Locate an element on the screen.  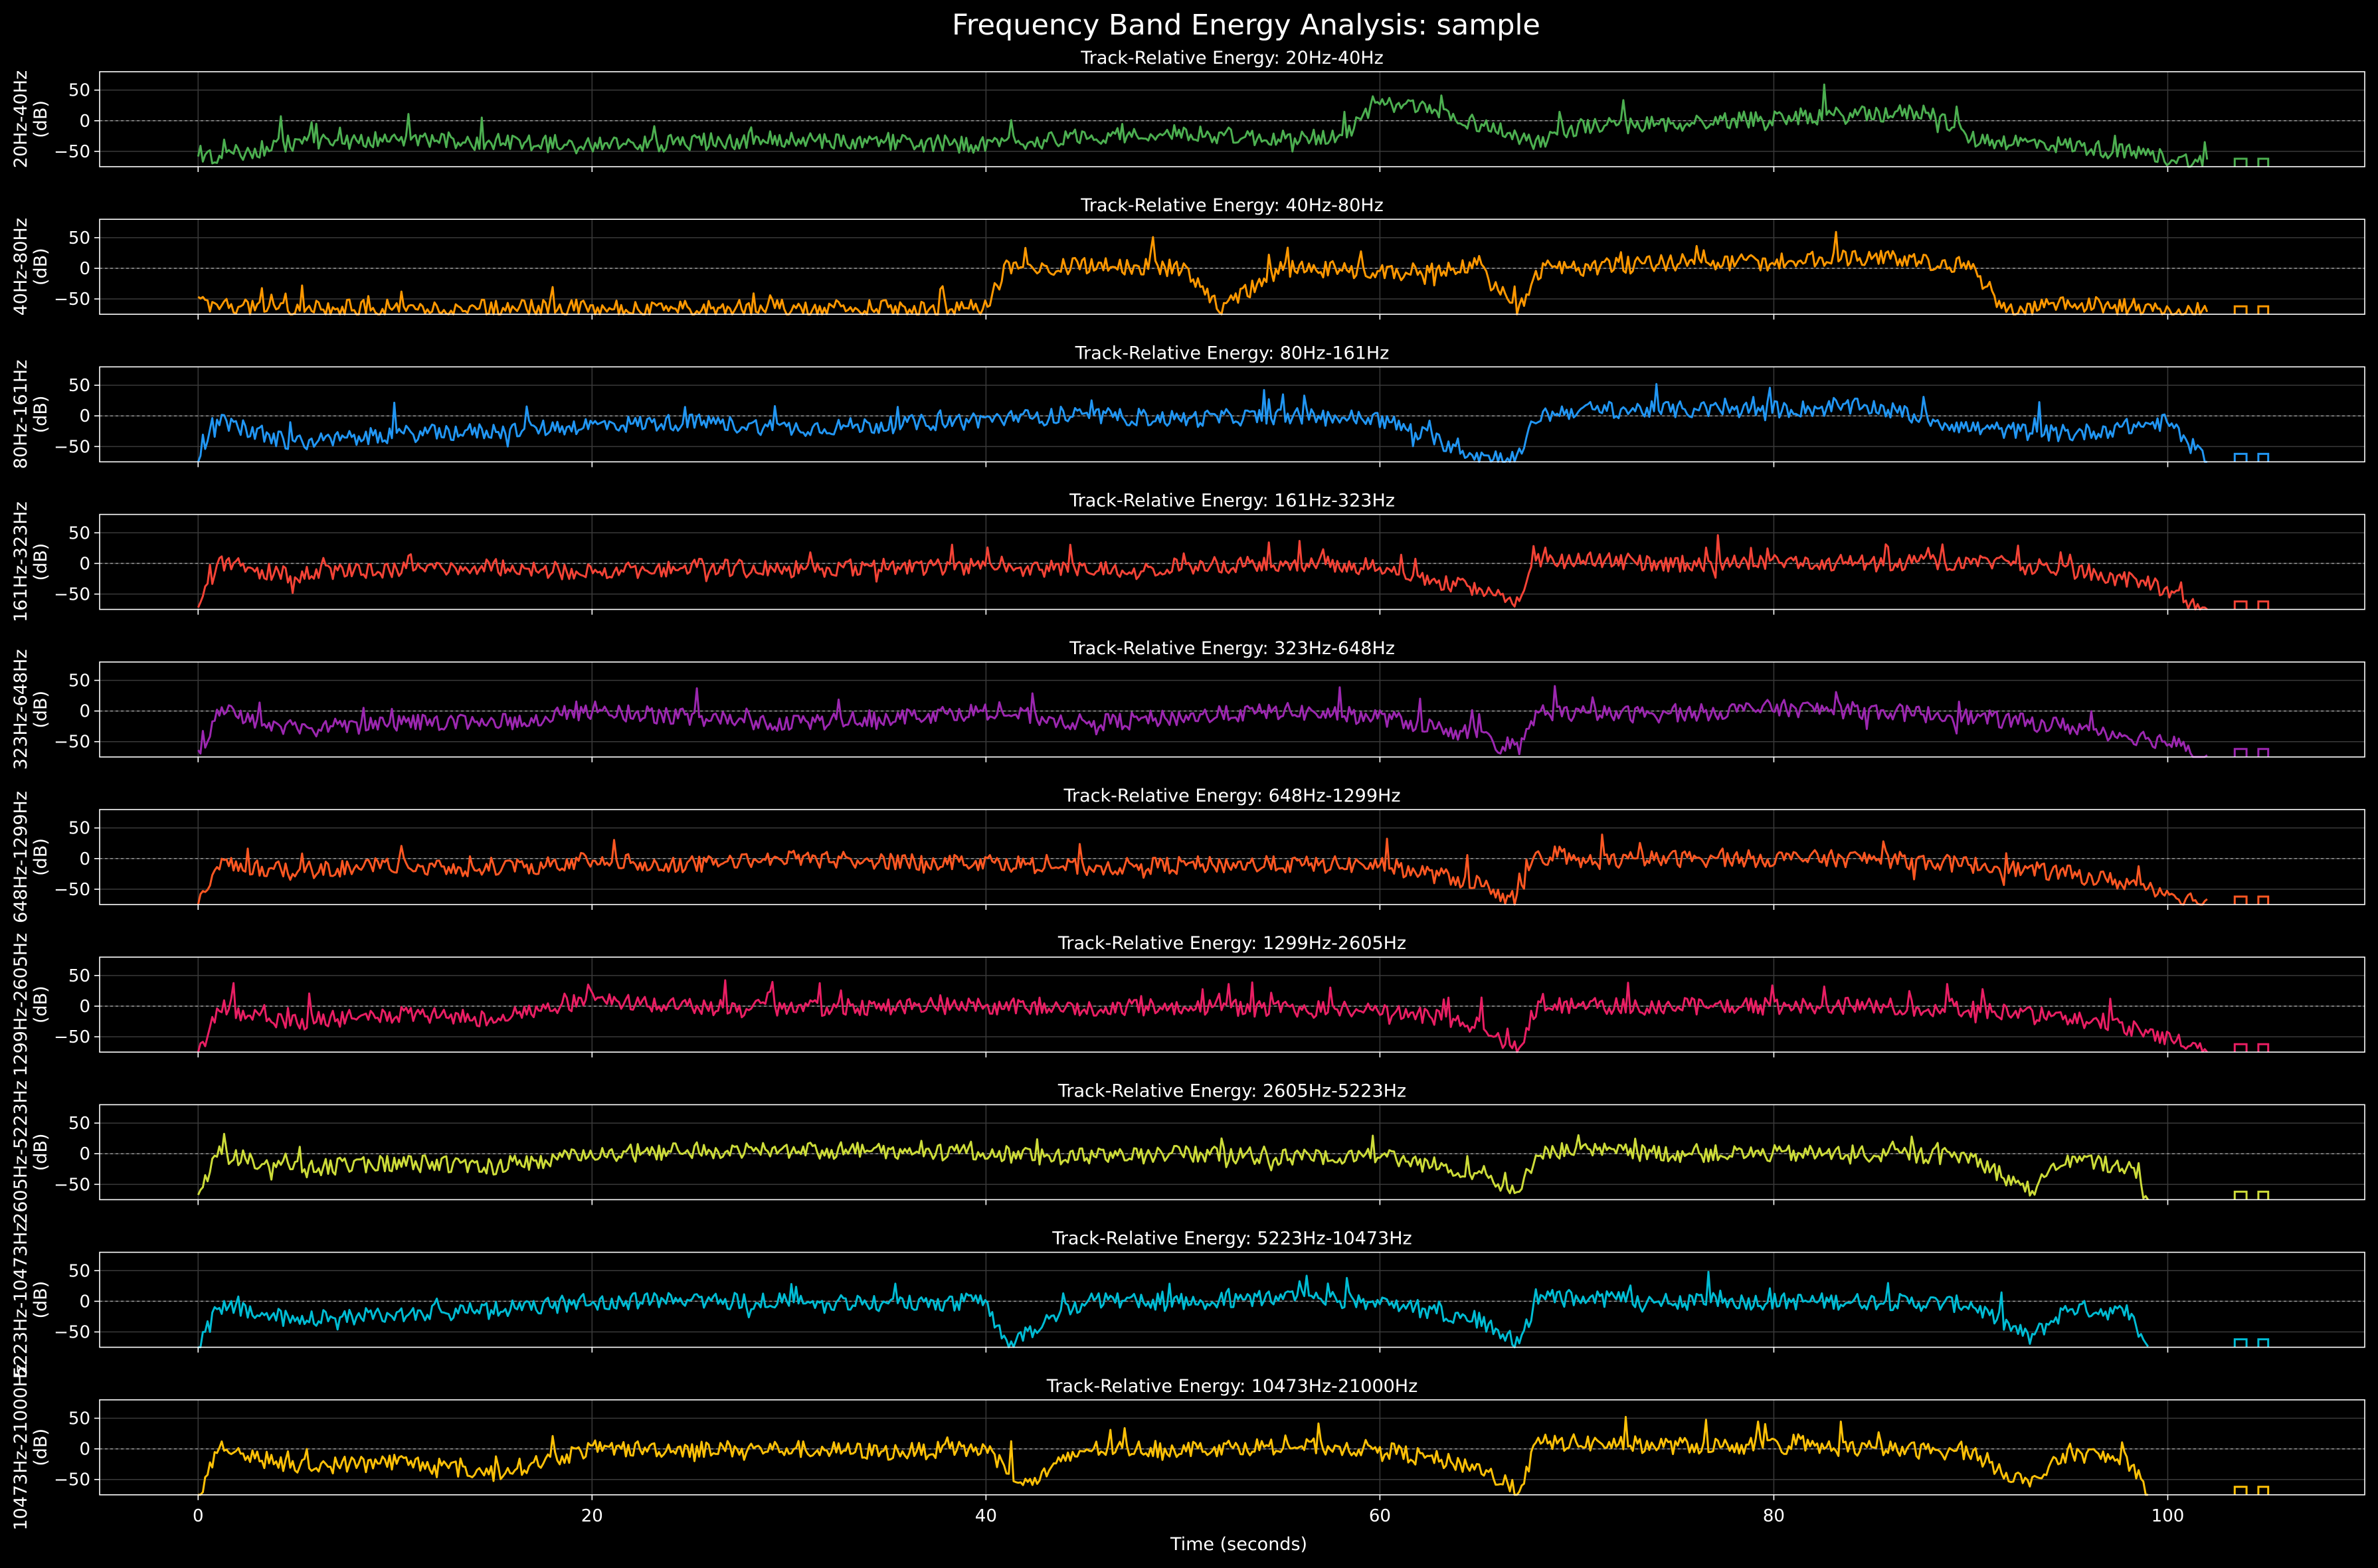
panel-title: Track-Relative Energy: 1299Hz-2605Hz is located at coordinates (1231, 943).